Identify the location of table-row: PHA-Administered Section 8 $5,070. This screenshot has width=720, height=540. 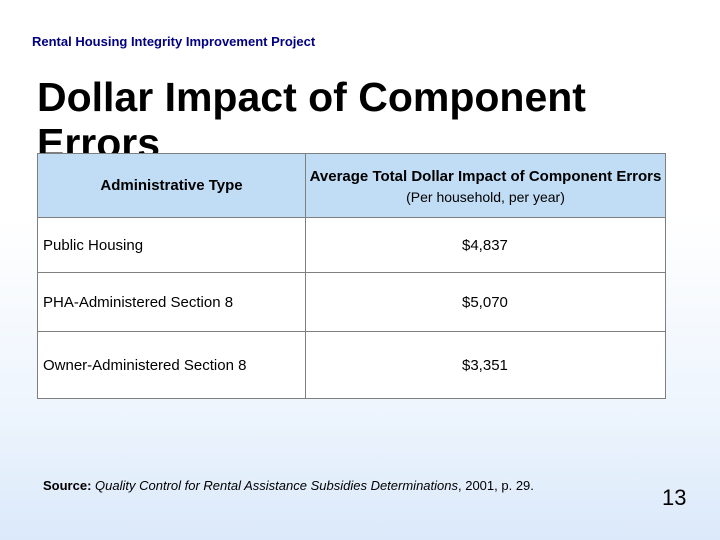
(351, 302).